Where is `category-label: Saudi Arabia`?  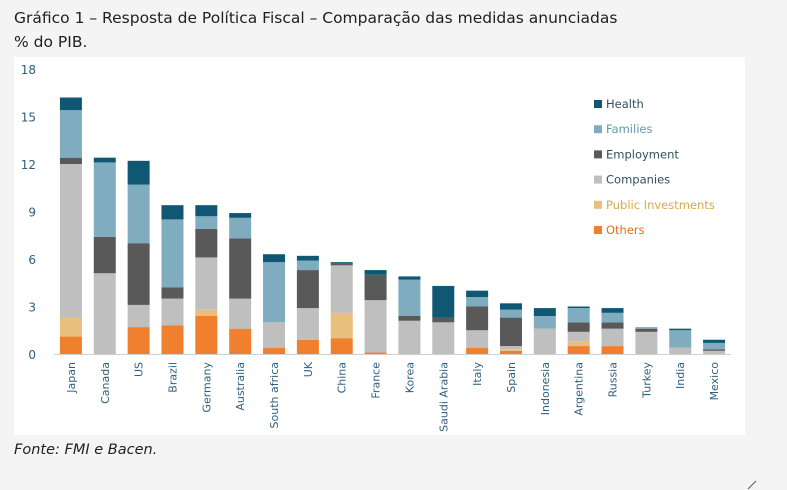 category-label: Saudi Arabia is located at coordinates (443, 397).